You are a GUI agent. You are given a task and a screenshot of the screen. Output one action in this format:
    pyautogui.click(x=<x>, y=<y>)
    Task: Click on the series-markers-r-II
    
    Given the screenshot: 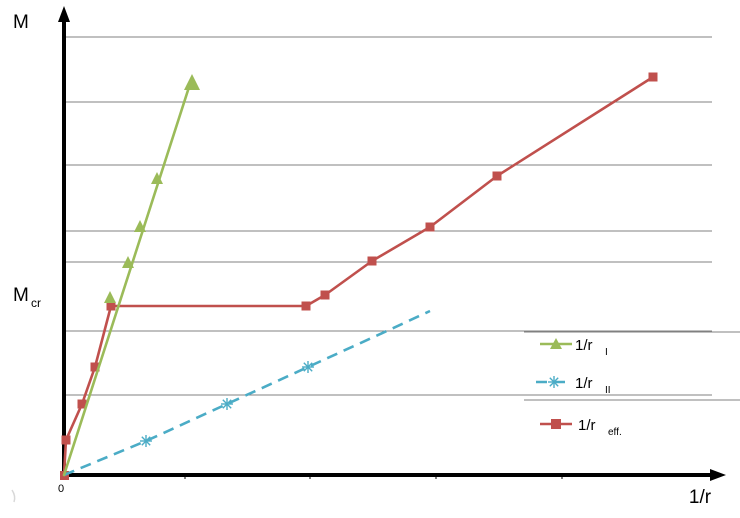 What is the action you would take?
    pyautogui.click(x=227, y=404)
    